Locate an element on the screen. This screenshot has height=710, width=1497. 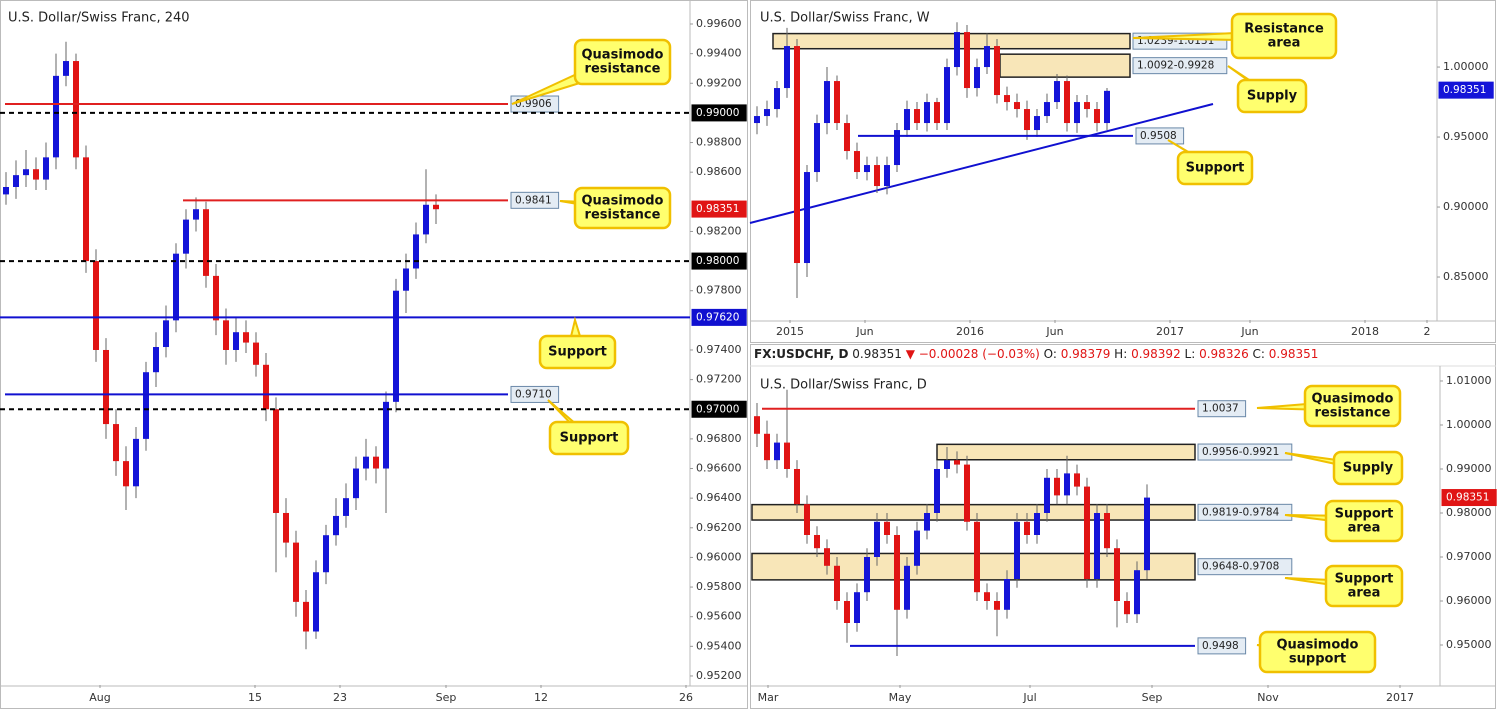
info-ohlc-value: 0.98326 is located at coordinates (1224, 354).